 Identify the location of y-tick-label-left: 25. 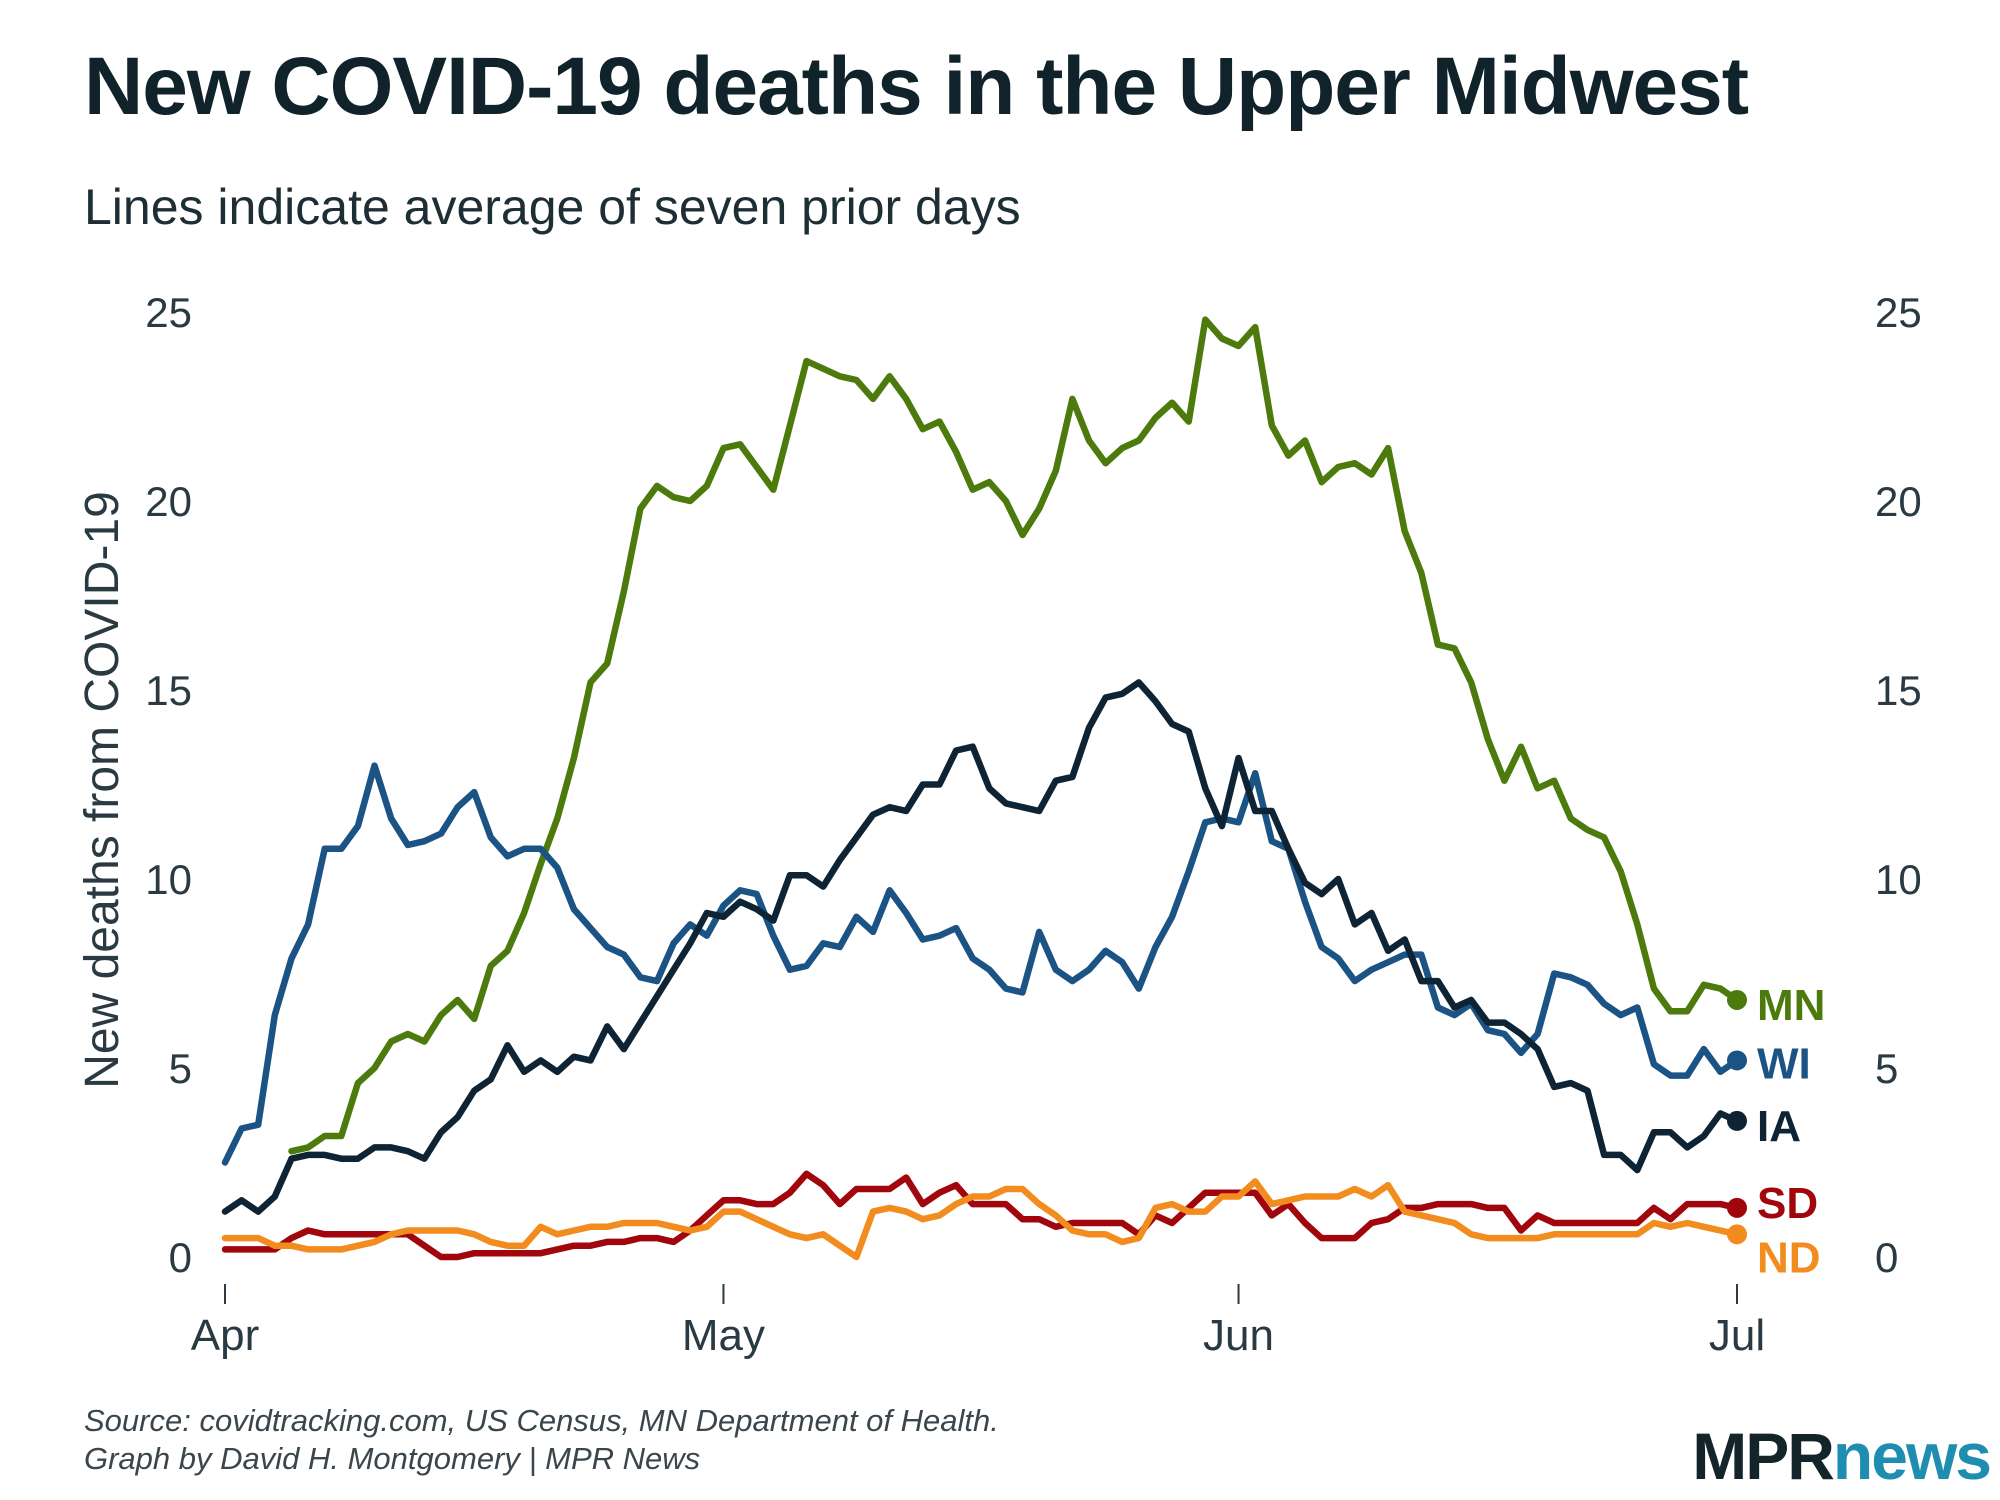
(168, 312).